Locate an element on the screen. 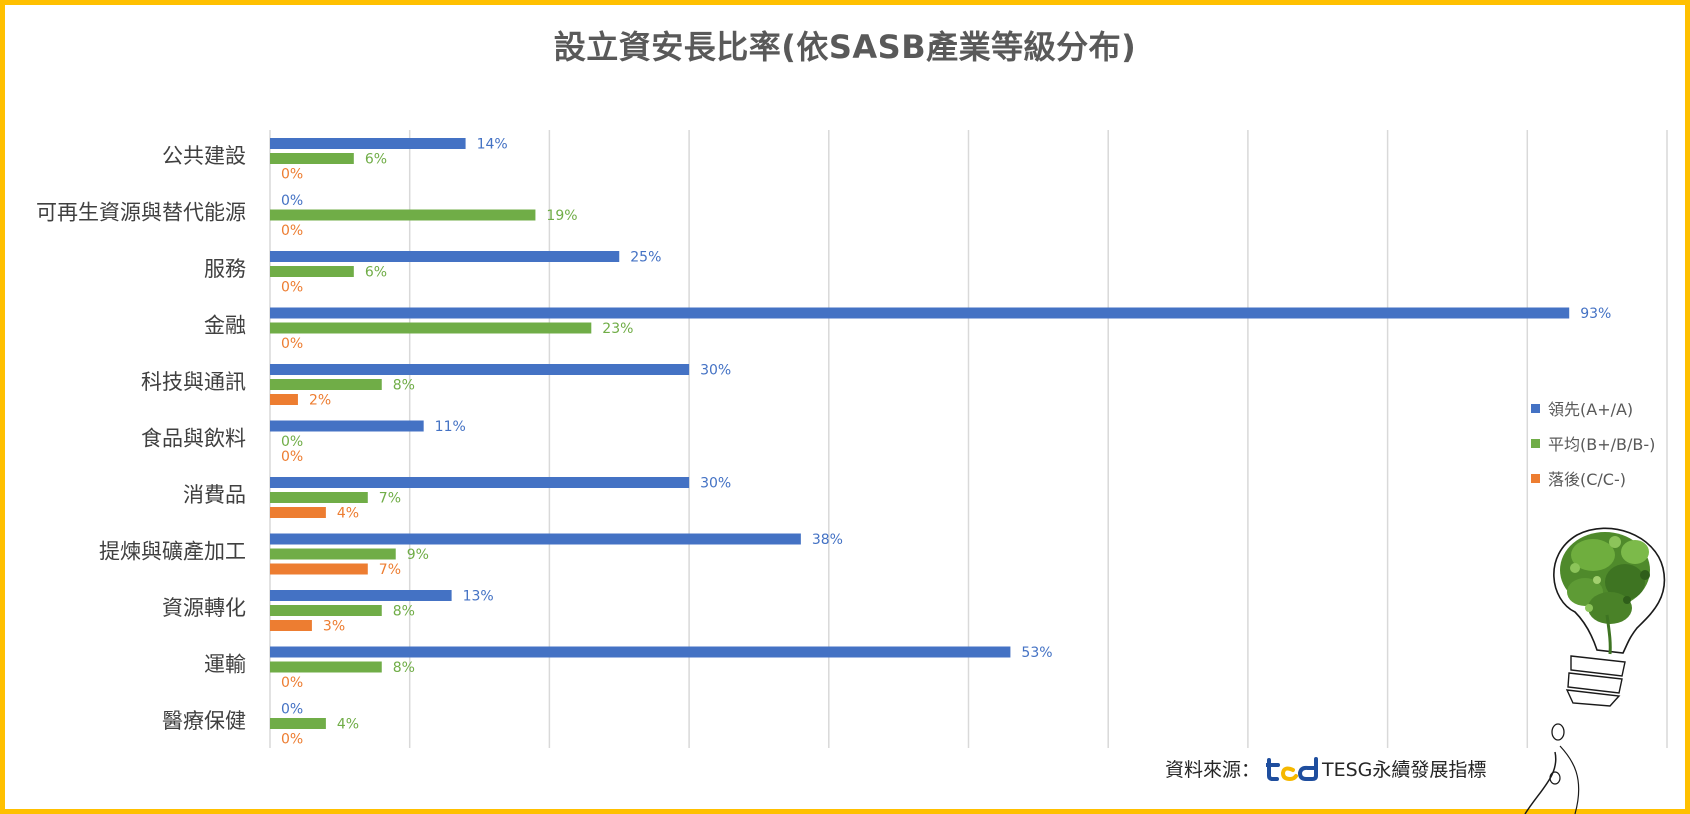 Image resolution: width=1690 pixels, height=814 pixels. data-label: 2% is located at coordinates (320, 401).